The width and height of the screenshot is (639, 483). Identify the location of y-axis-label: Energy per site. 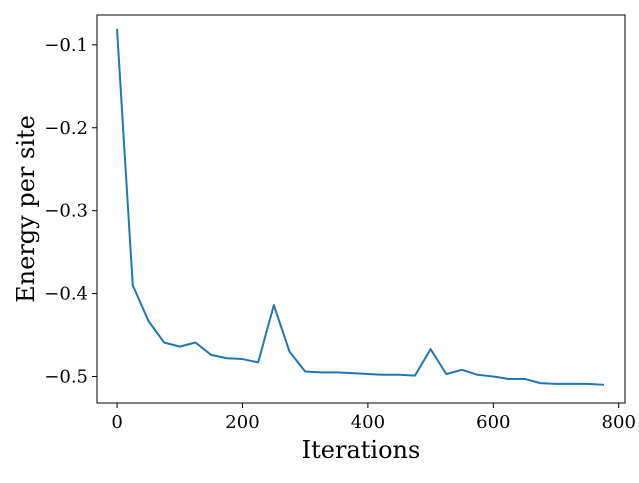
(26, 209).